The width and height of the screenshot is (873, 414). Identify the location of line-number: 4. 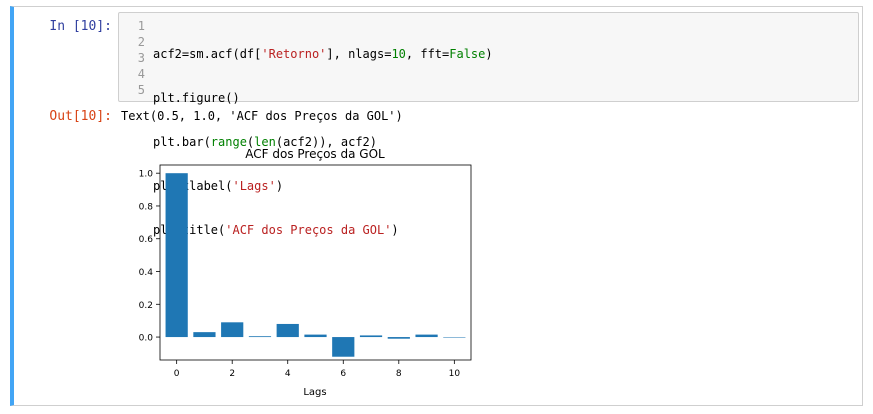
(141, 74).